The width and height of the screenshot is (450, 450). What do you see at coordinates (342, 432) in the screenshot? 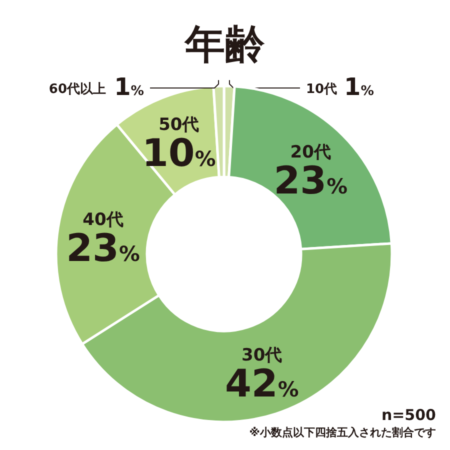
I see `annotation: ※小数点以下四捨五入された割合です` at bounding box center [342, 432].